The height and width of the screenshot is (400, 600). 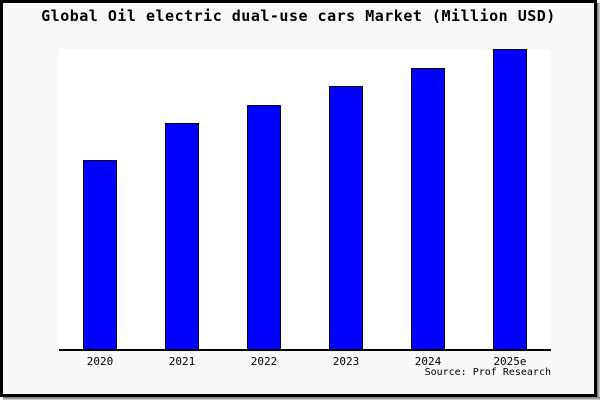 I want to click on bar-slot-2025e, so click(x=510, y=199).